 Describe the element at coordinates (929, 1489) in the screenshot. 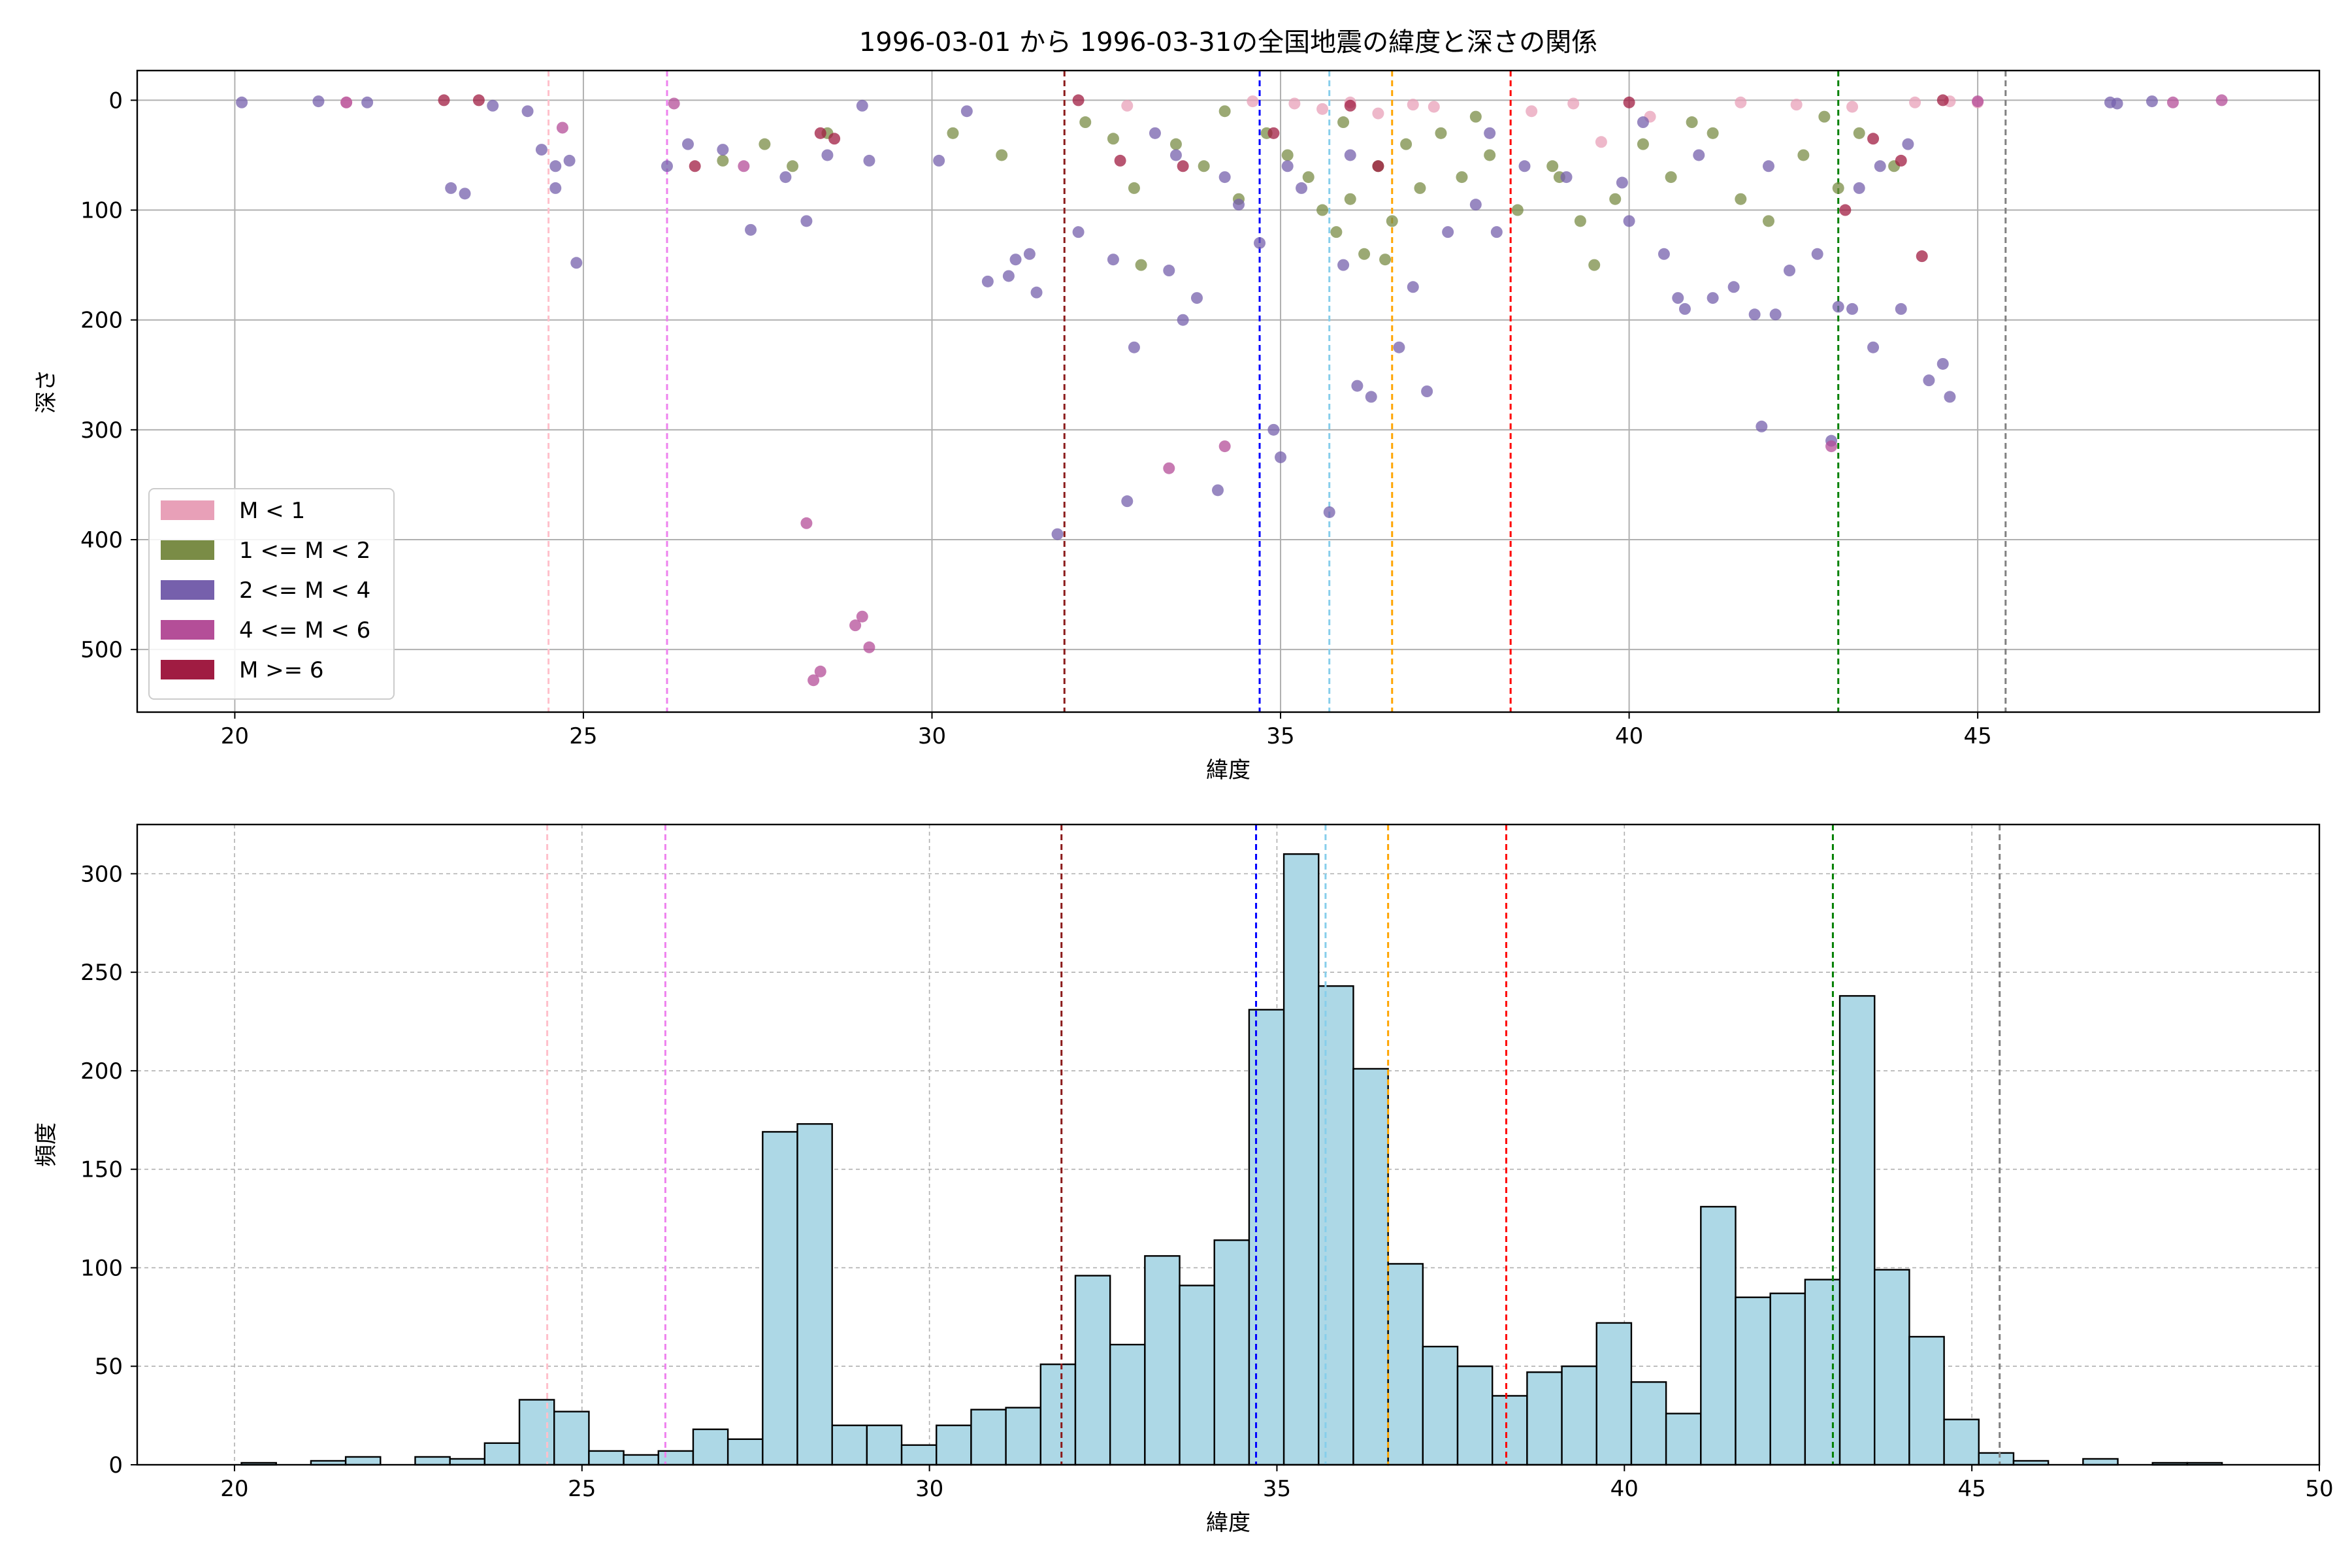

I see `histogram-x-tick-label: 30` at that location.